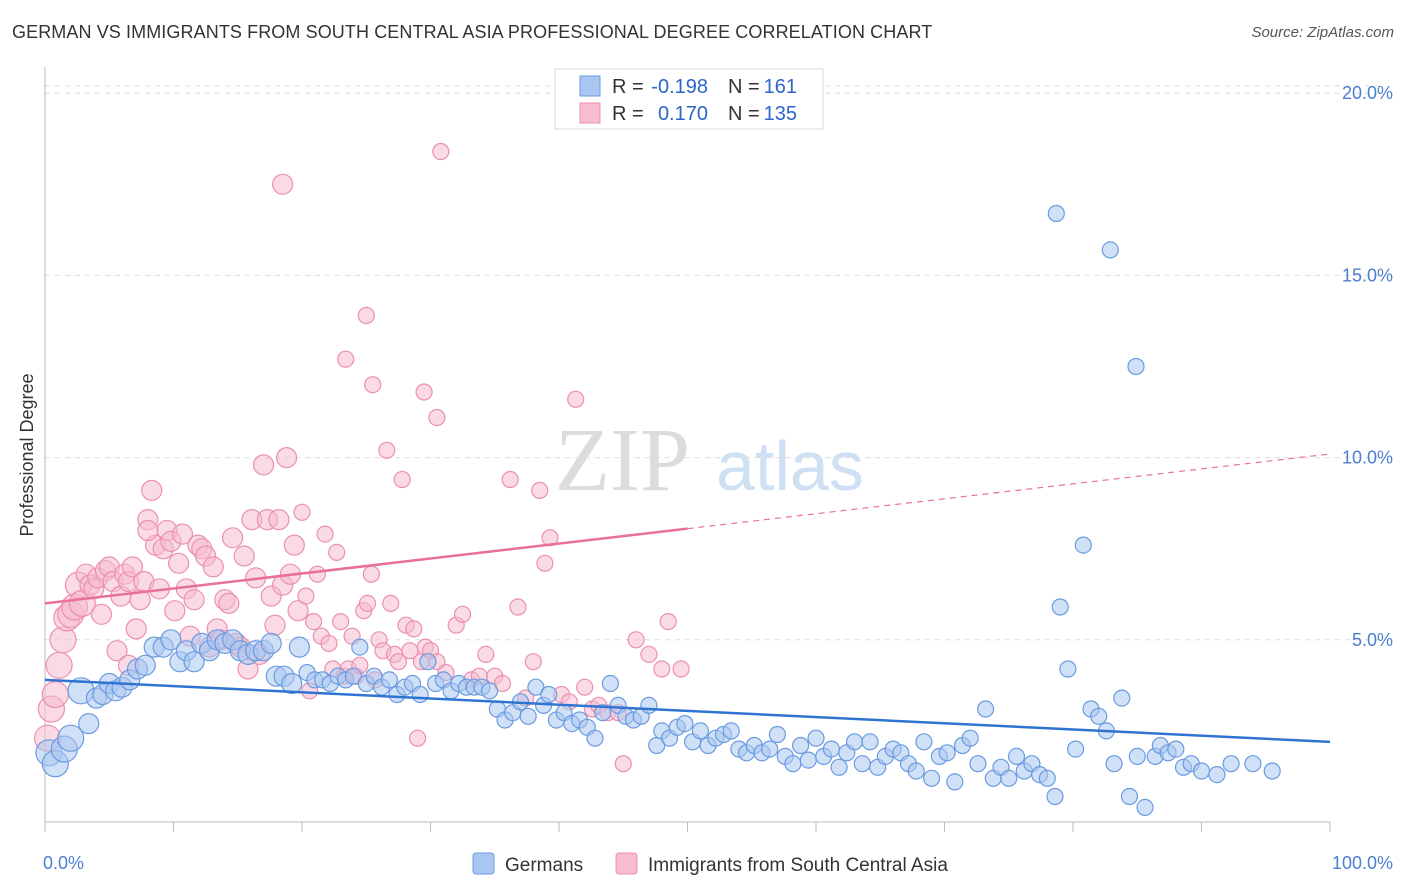 This screenshot has height=892, width=1406. What do you see at coordinates (626, 863) in the screenshot?
I see `bottom-legend-swatch-immigrants` at bounding box center [626, 863].